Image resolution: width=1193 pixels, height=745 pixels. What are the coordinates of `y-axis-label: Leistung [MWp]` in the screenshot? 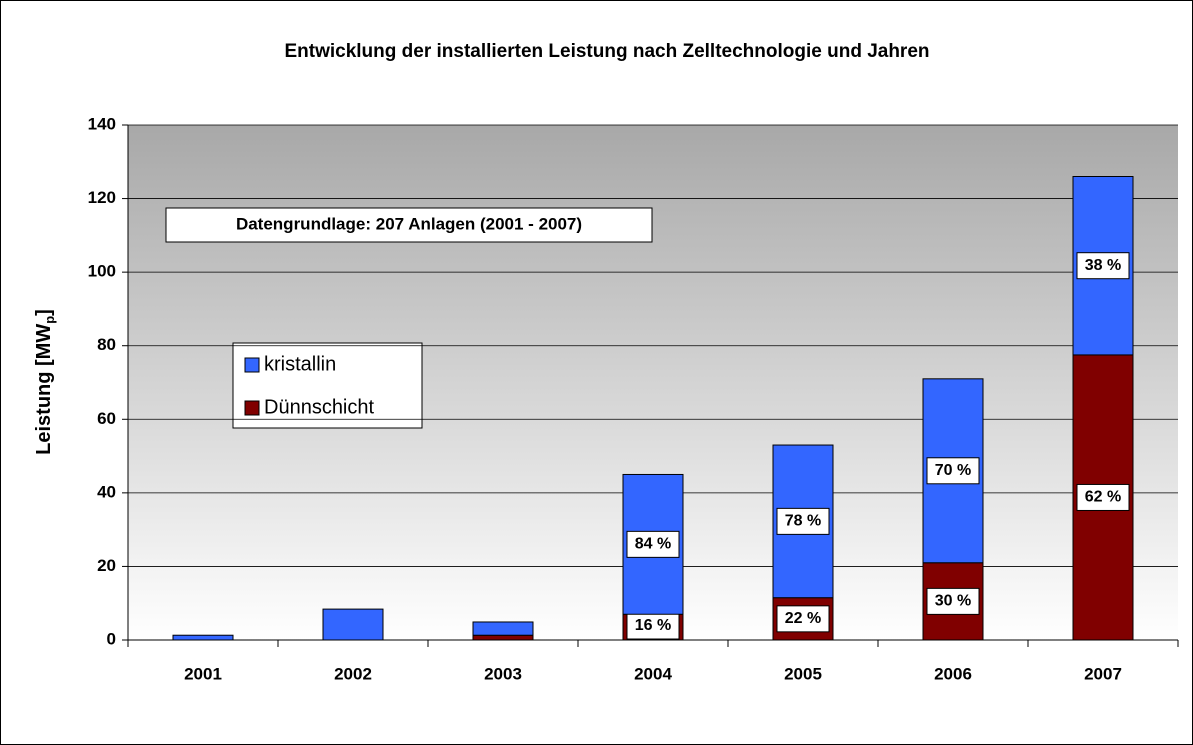 It's located at (45, 382).